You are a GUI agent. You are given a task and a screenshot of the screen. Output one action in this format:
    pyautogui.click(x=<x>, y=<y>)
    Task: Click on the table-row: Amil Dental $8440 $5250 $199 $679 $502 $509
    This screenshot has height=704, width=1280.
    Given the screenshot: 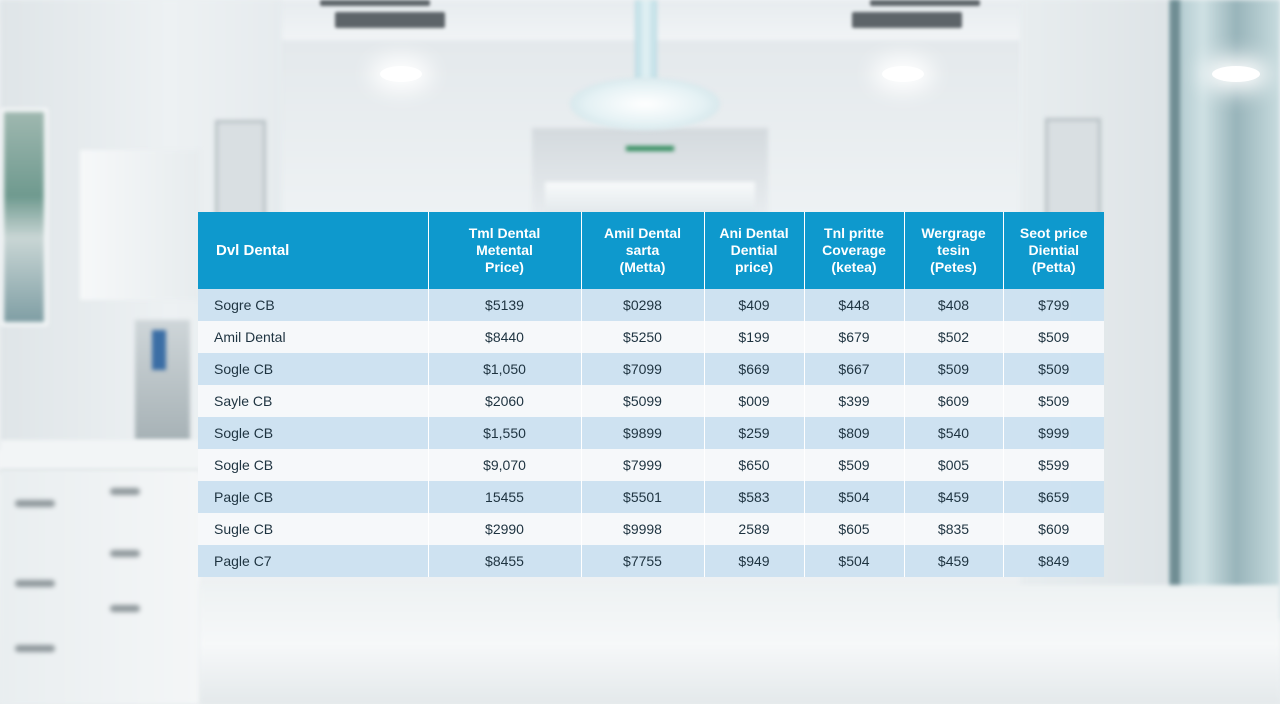 What is the action you would take?
    pyautogui.click(x=651, y=337)
    